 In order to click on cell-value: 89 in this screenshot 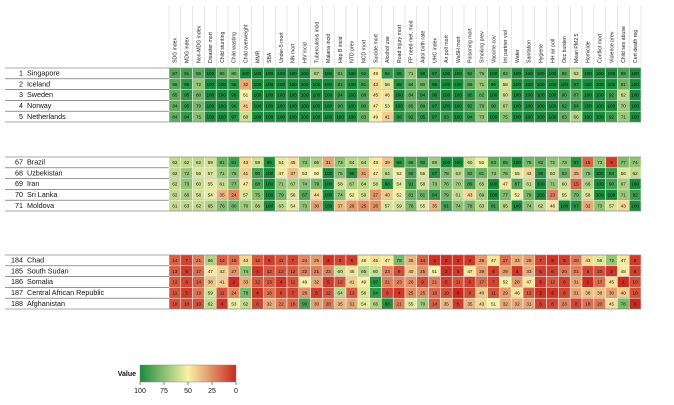, I will do `click(470, 184)`.